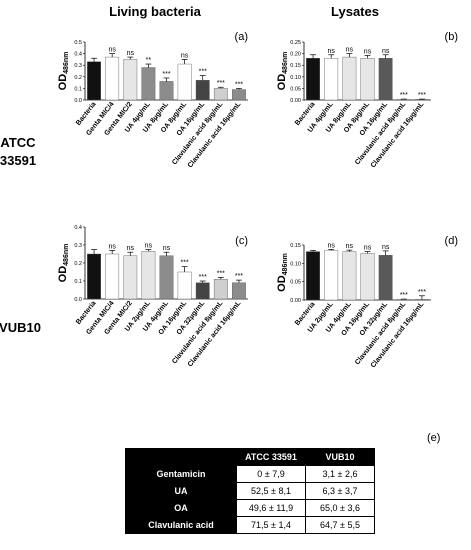 This screenshot has width=471, height=550. I want to click on table-cell: 52,5 ± 8,1, so click(271, 491).